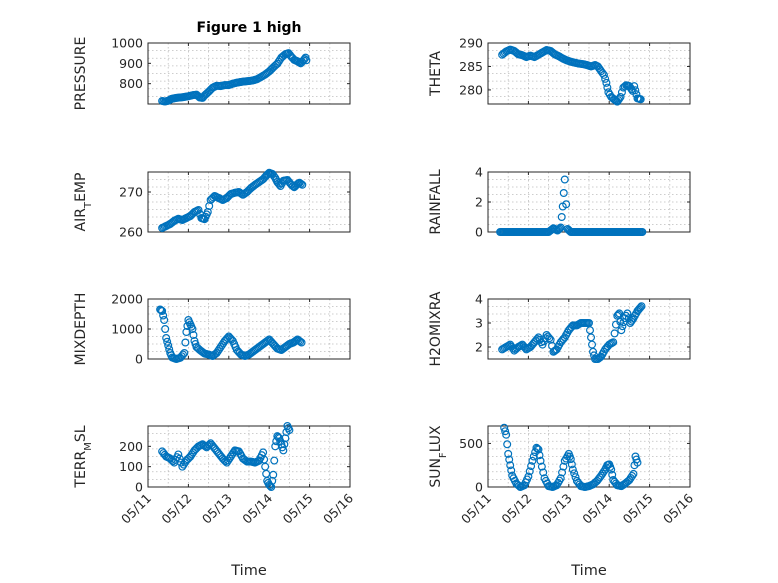 This screenshot has width=778, height=583. I want to click on x-tick-label: 05/13, so click(217, 509).